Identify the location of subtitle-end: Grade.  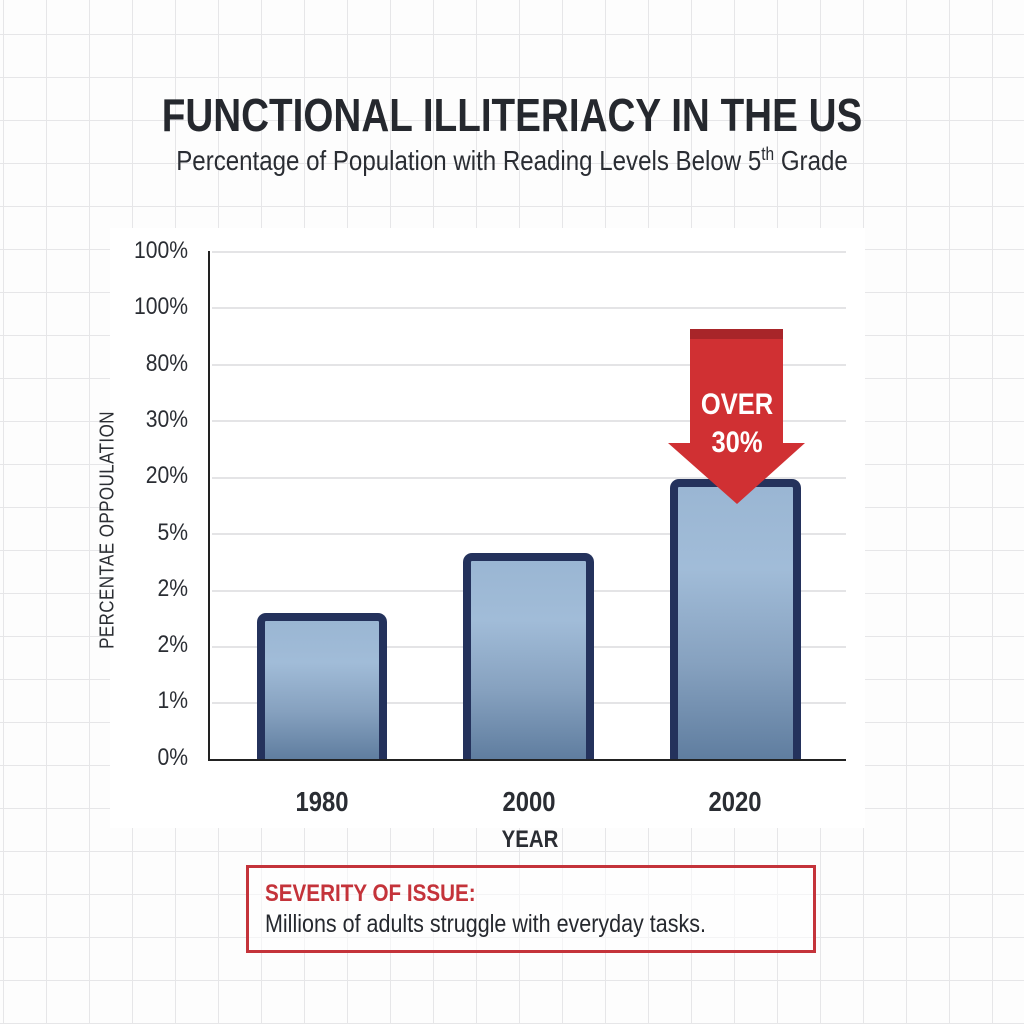
(811, 160).